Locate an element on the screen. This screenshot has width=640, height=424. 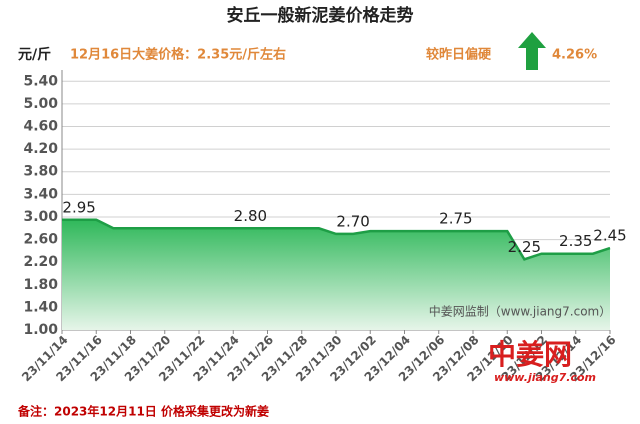
y-tick-label: 5.40 is located at coordinates (40, 81).